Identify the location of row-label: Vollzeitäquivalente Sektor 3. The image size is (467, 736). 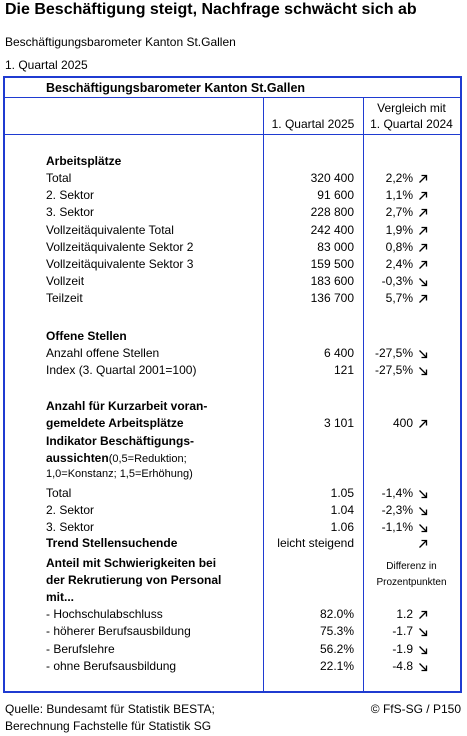
(120, 264).